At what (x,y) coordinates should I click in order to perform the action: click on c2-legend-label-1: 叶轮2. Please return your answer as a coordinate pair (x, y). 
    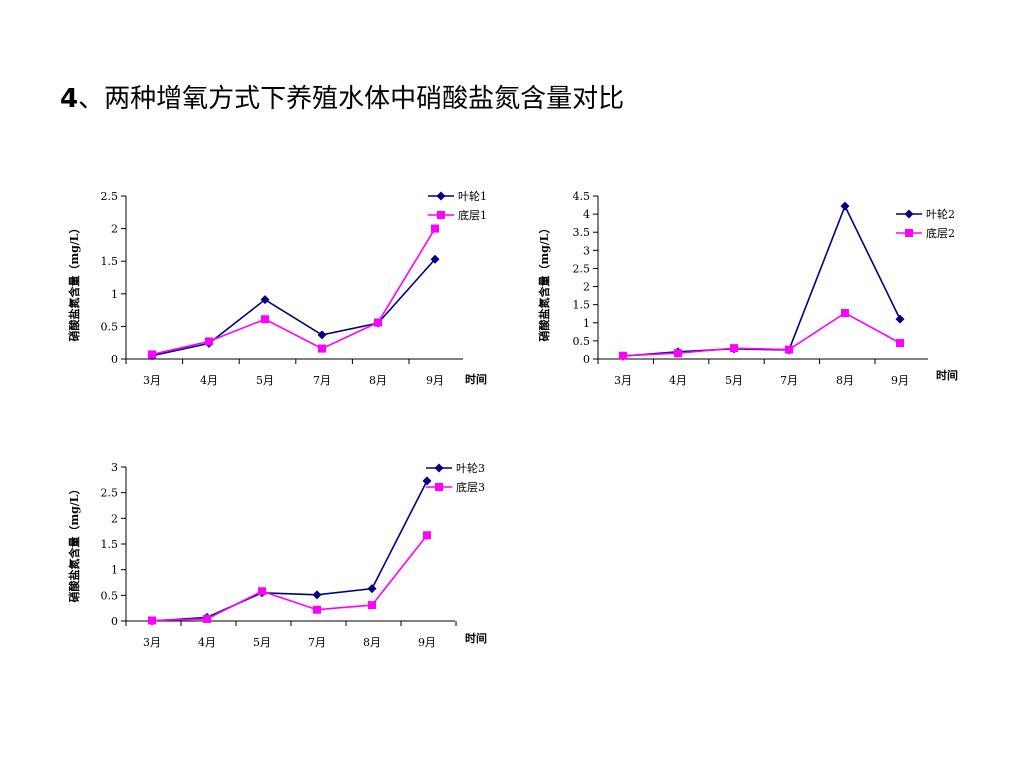
    Looking at the image, I should click on (940, 214).